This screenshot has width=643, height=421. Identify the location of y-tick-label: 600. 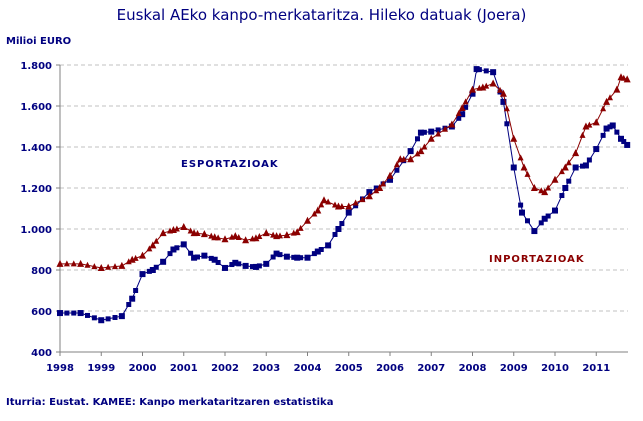
(41, 312).